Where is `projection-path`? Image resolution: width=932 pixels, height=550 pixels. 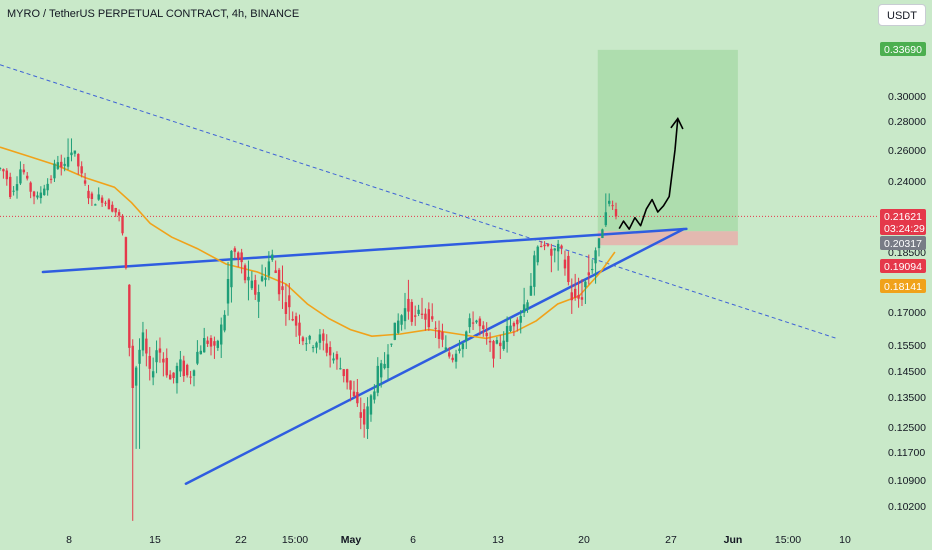
projection-path is located at coordinates (648, 174).